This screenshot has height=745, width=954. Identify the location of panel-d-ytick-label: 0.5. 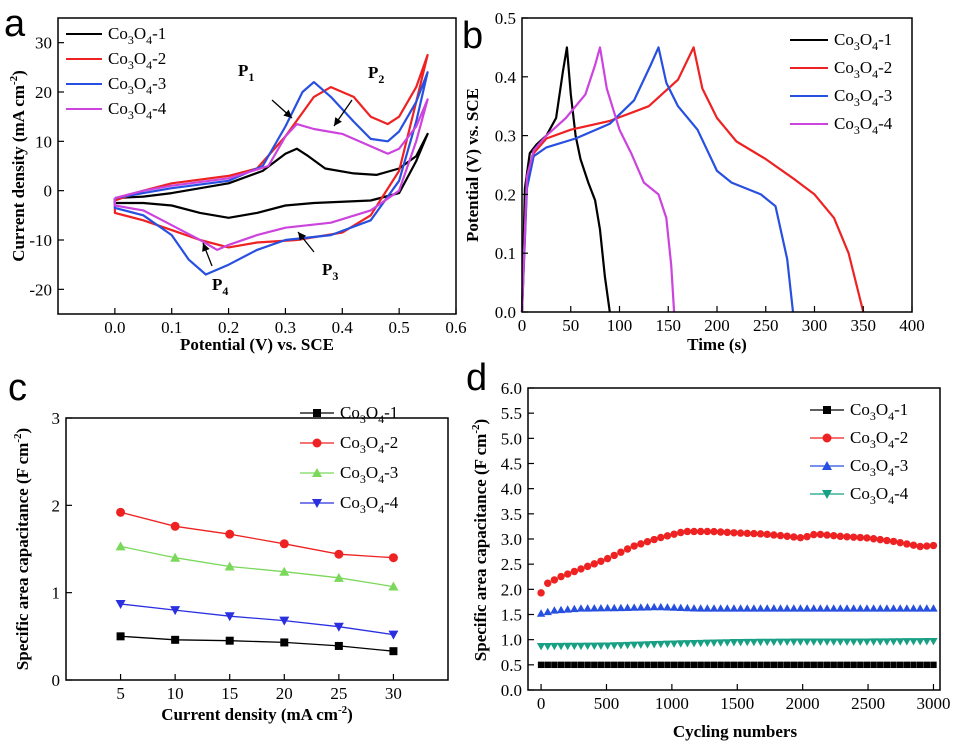
(511, 665).